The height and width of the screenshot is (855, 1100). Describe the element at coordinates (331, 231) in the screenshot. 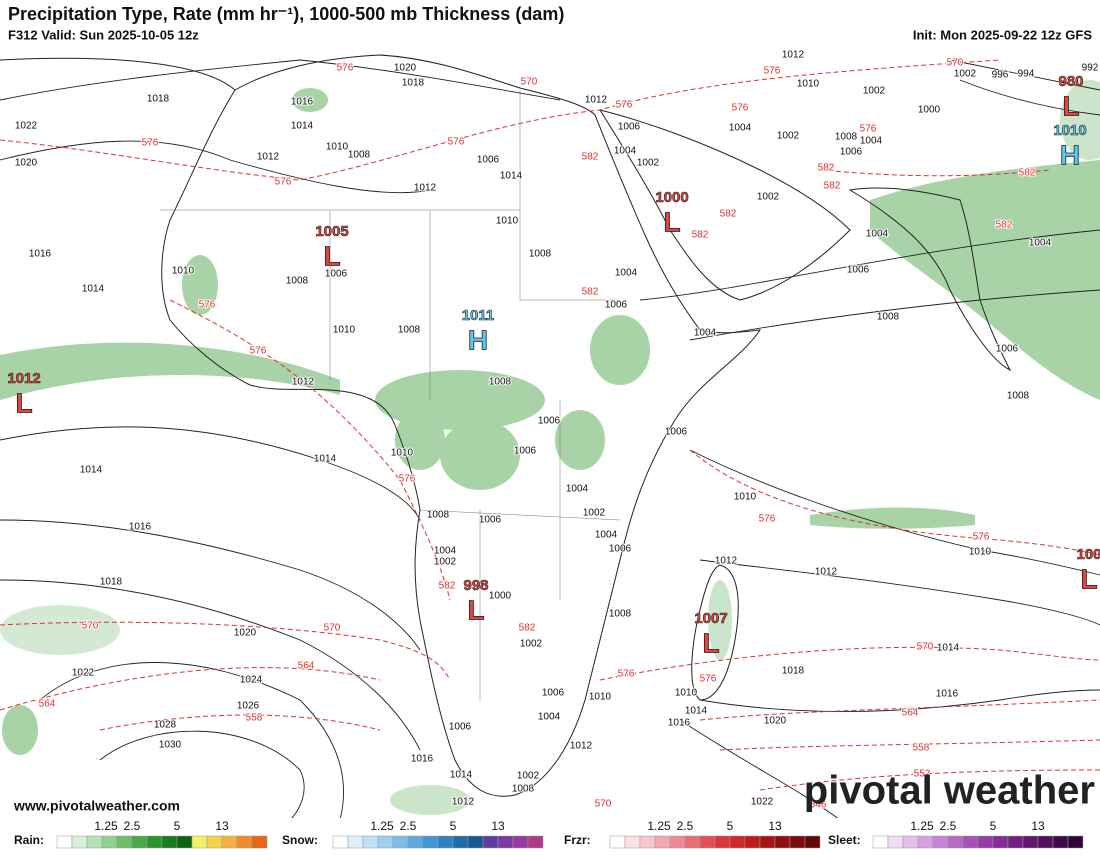

I see `center-value: 1005` at that location.